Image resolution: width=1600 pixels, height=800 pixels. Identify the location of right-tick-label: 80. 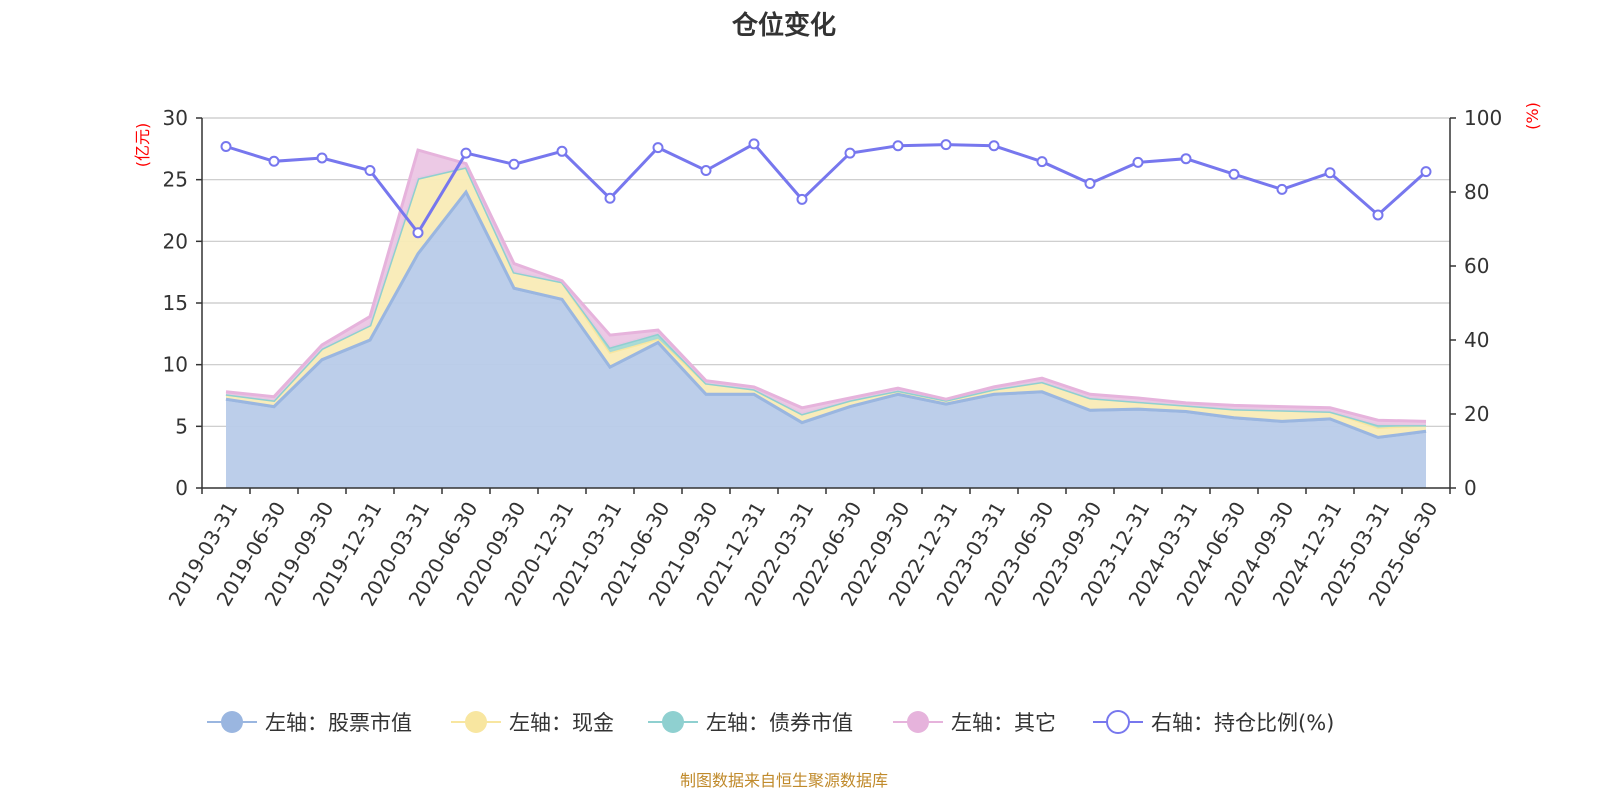
(1476, 192).